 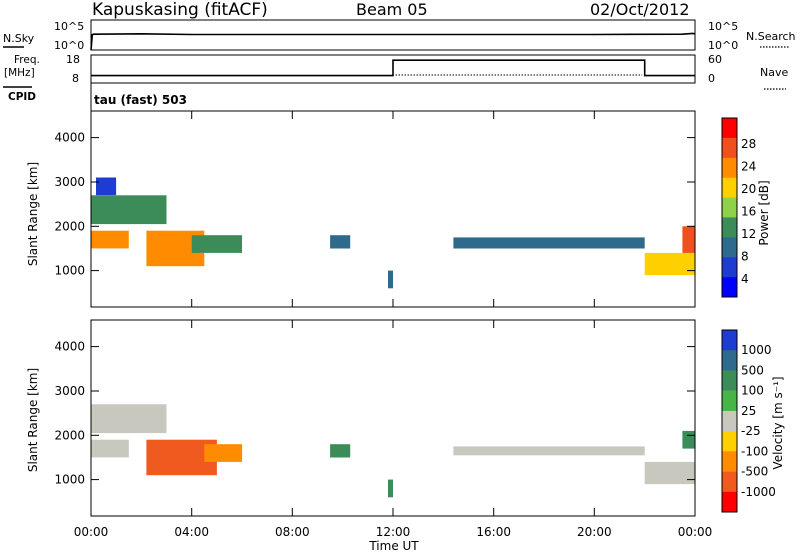 I want to click on power-colorbar: 28 24 20 16 12 8 4, so click(x=738, y=207).